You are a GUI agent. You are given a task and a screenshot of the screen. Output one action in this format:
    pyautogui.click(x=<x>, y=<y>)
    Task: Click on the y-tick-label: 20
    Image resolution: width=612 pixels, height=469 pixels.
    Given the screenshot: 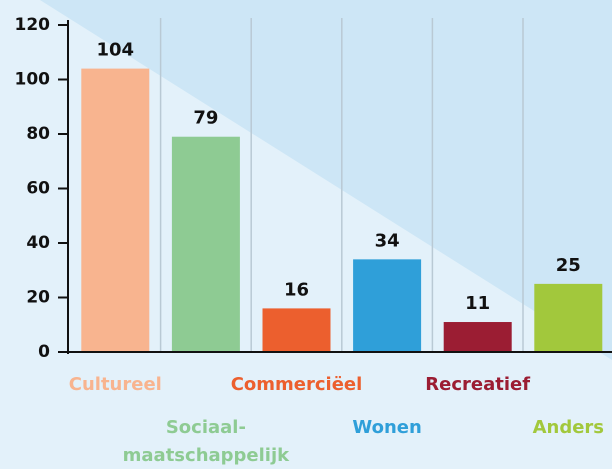 What is the action you would take?
    pyautogui.click(x=38, y=298)
    